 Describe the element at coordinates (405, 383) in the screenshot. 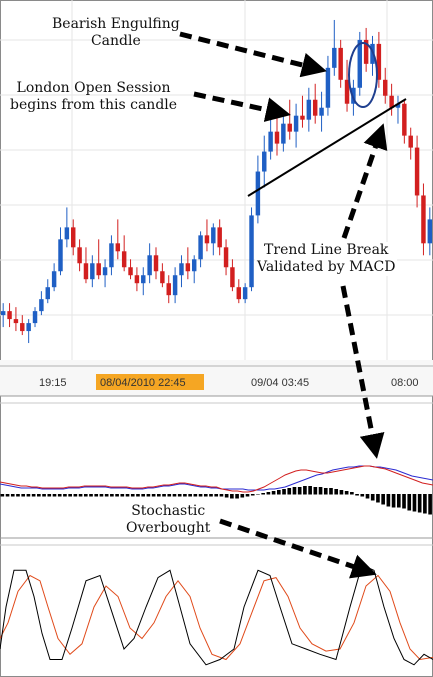

I see `time-tick-4: 08:00` at that location.